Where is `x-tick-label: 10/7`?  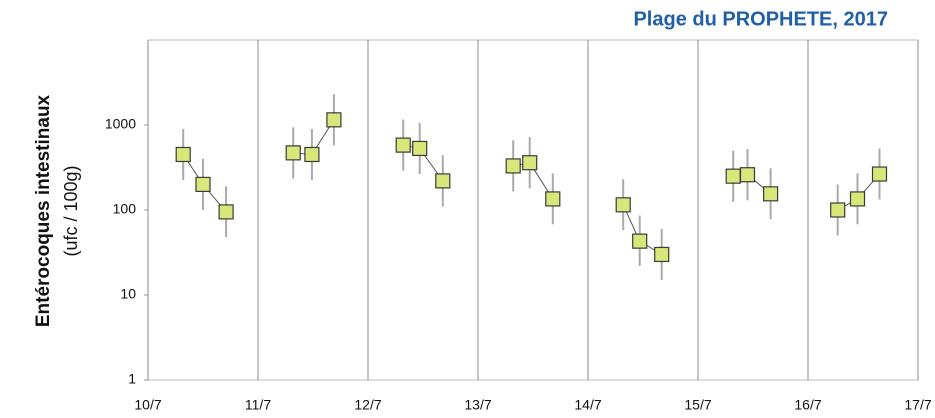 x-tick-label: 10/7 is located at coordinates (147, 405).